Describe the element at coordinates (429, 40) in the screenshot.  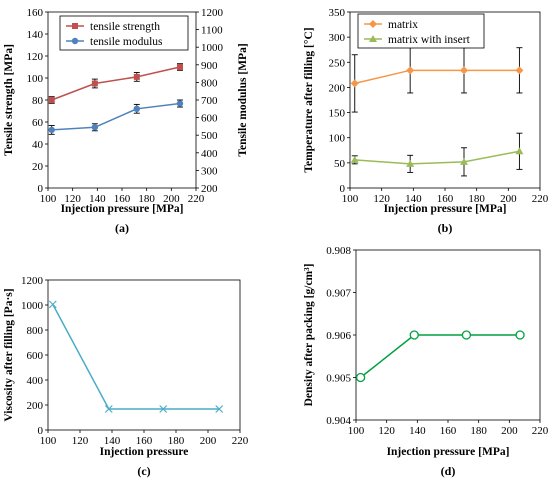
I see `legend-label: matrix with insert` at that location.